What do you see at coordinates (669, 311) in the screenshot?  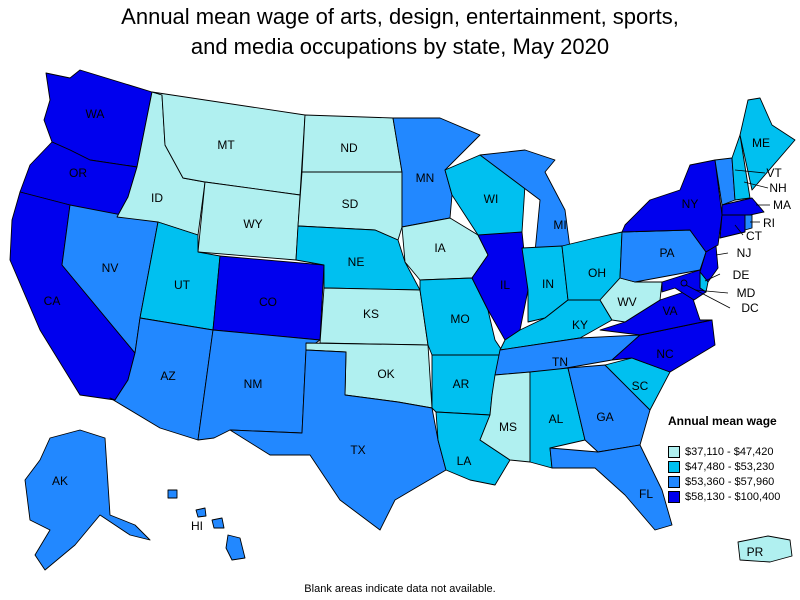 I see `label-va: VA` at bounding box center [669, 311].